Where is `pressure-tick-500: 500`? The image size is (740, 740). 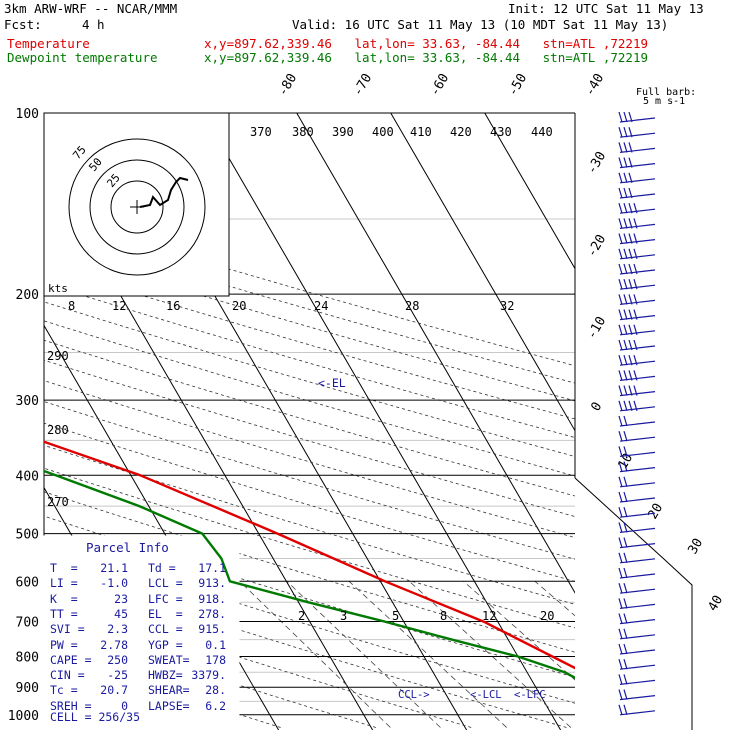
pressure-tick-500: 500 is located at coordinates (27, 535).